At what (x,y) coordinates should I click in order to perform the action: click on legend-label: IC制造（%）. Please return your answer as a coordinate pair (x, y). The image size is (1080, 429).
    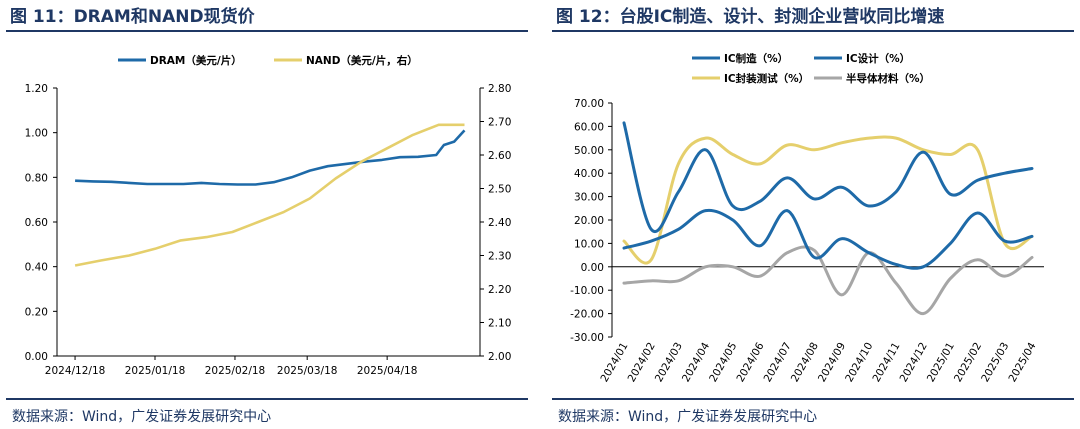
    Looking at the image, I should click on (756, 58).